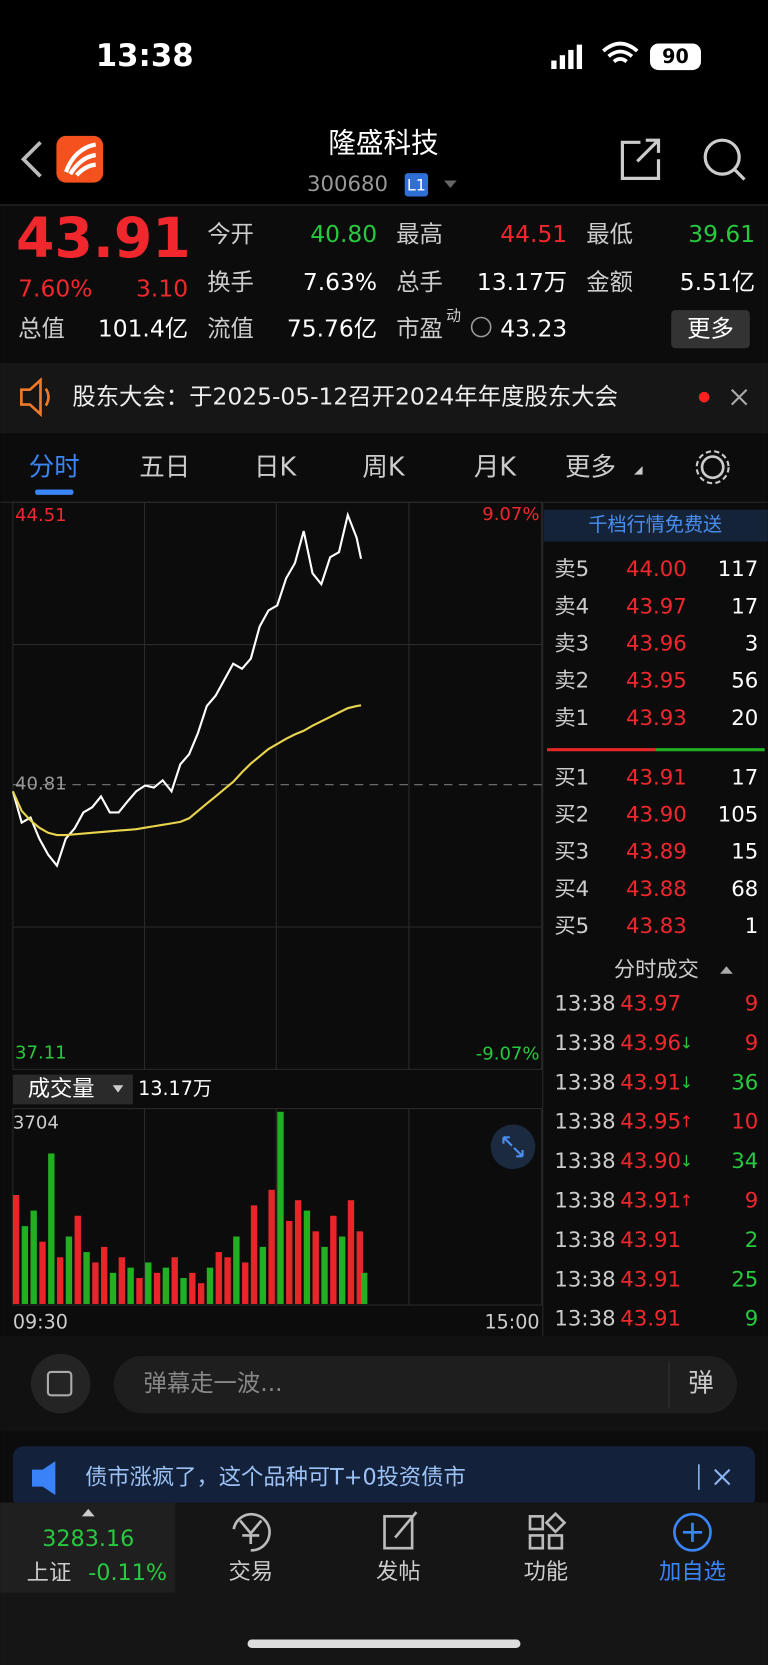 Image resolution: width=768 pixels, height=1665 pixels. Describe the element at coordinates (54, 467) in the screenshot. I see `chart-tab: 分时` at that location.